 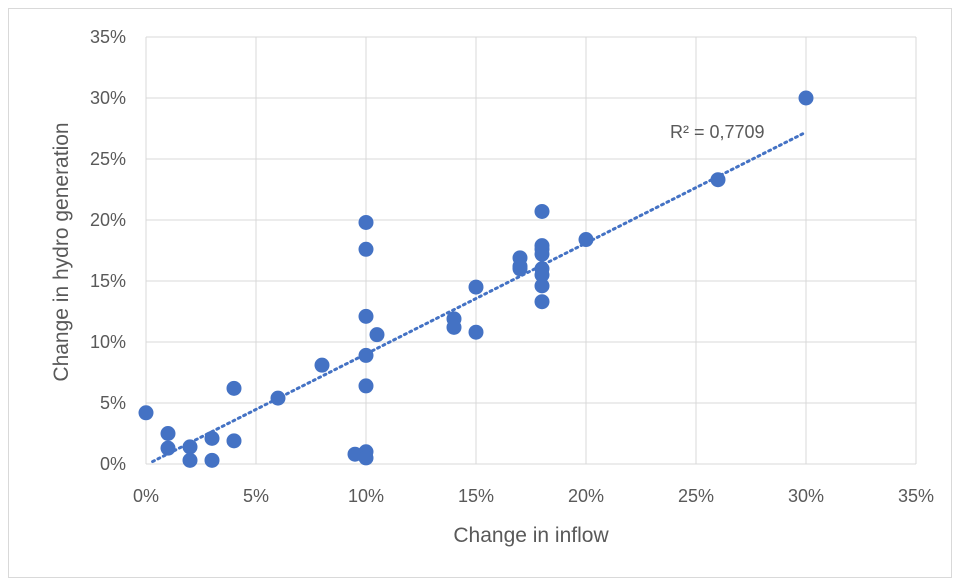 I want to click on x-tick-label: 10%, so click(x=366, y=496).